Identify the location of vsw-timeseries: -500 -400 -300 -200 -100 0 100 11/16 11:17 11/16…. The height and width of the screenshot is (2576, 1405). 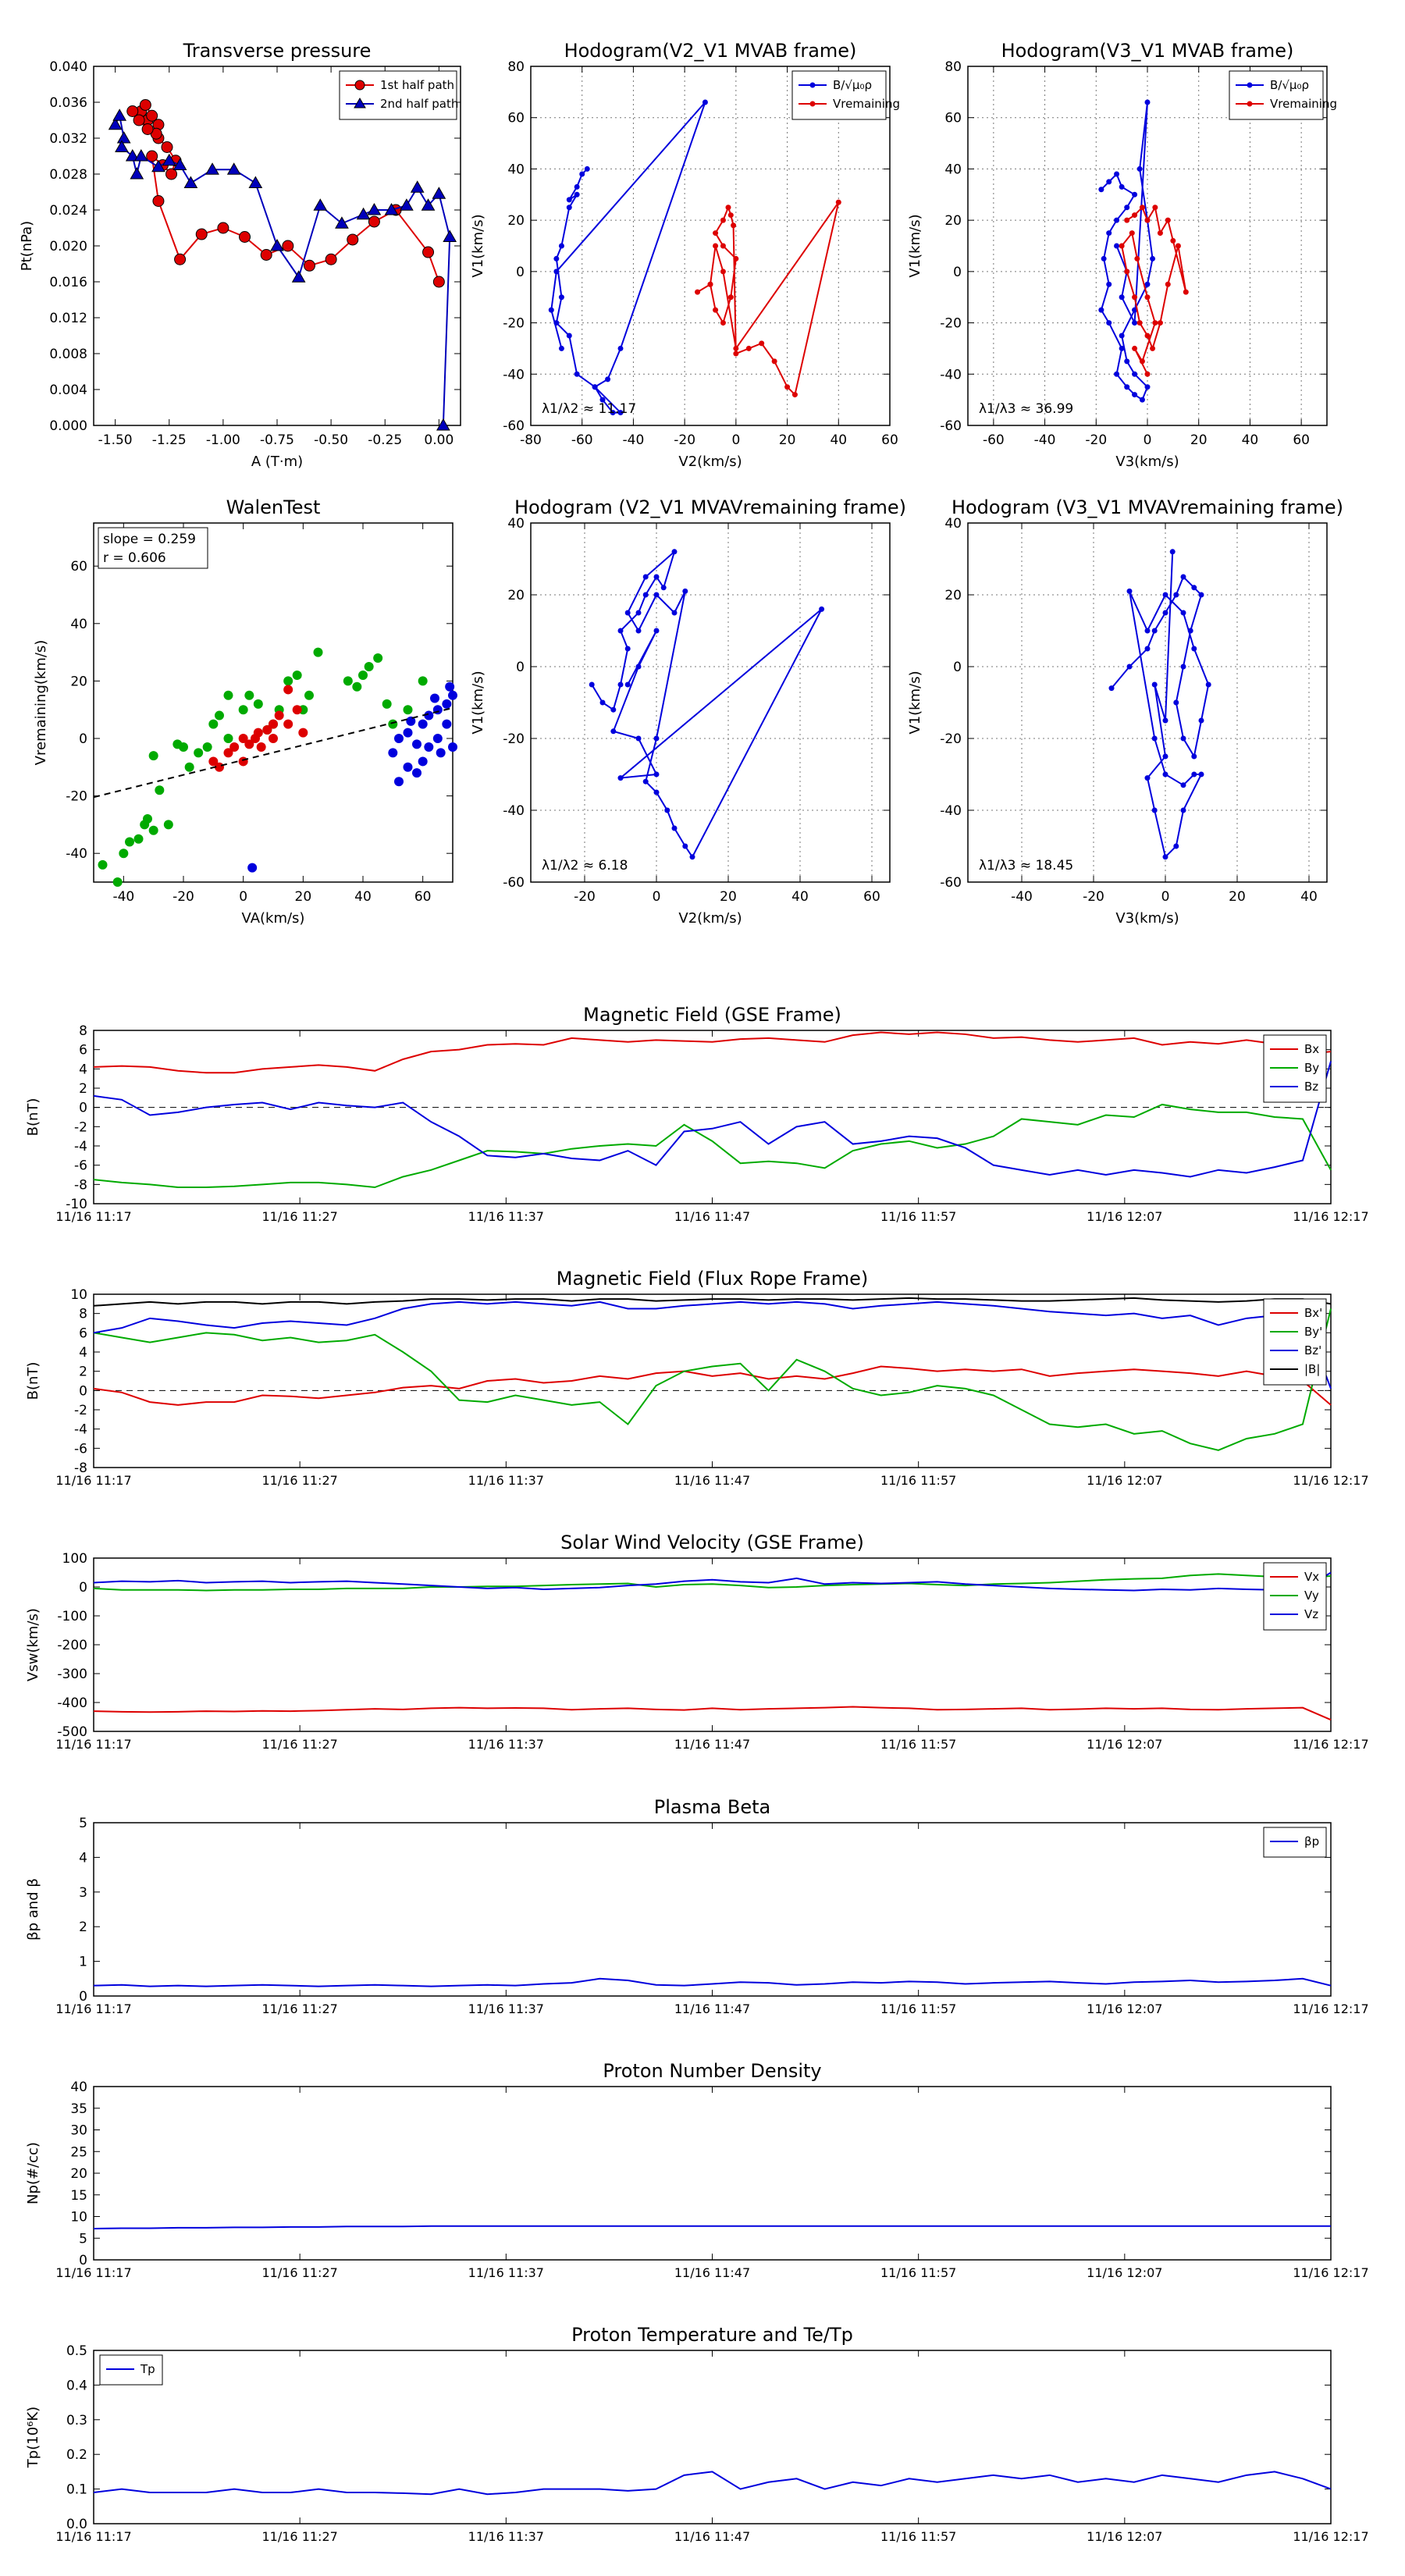
(697, 1642).